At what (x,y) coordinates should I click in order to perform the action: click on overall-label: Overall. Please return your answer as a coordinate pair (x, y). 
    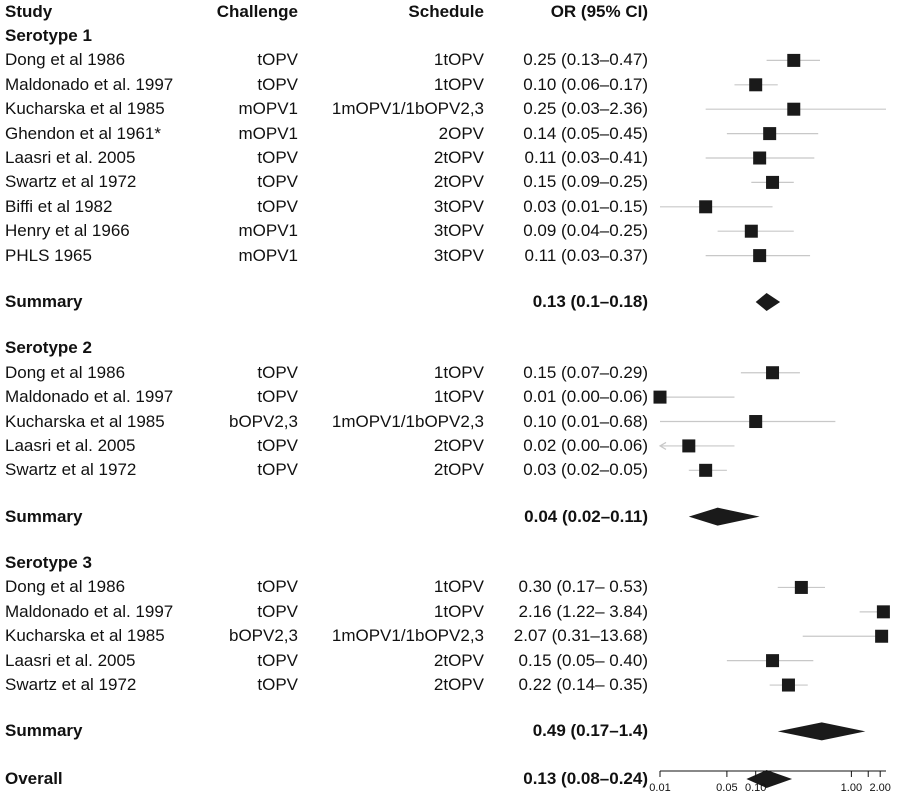
    Looking at the image, I should click on (34, 778).